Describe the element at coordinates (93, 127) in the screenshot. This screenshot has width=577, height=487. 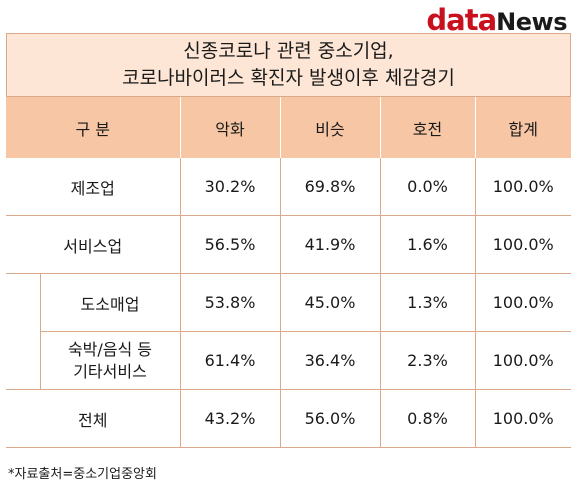
I see `header-category: 구 분` at that location.